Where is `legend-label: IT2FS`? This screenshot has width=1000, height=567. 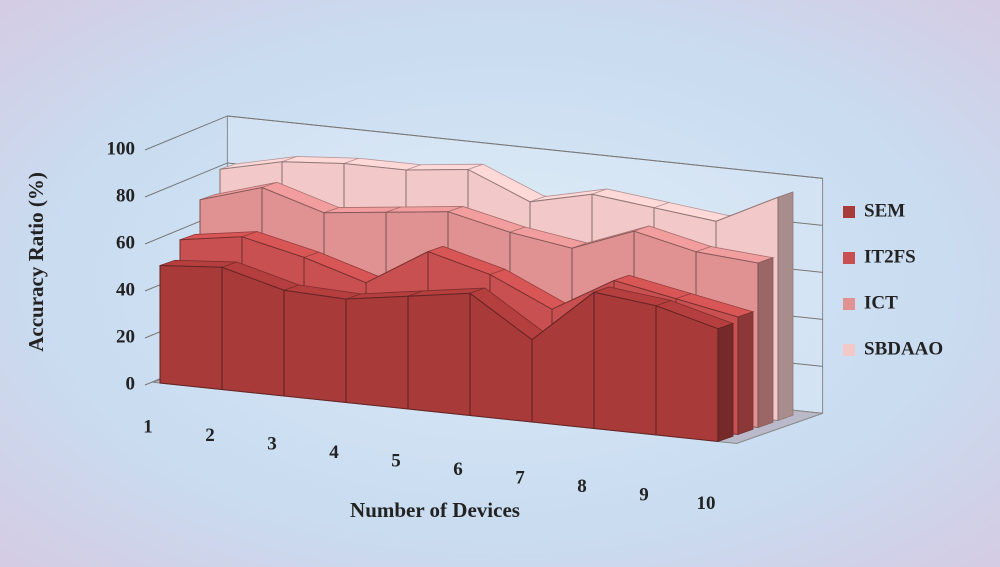 legend-label: IT2FS is located at coordinates (890, 256).